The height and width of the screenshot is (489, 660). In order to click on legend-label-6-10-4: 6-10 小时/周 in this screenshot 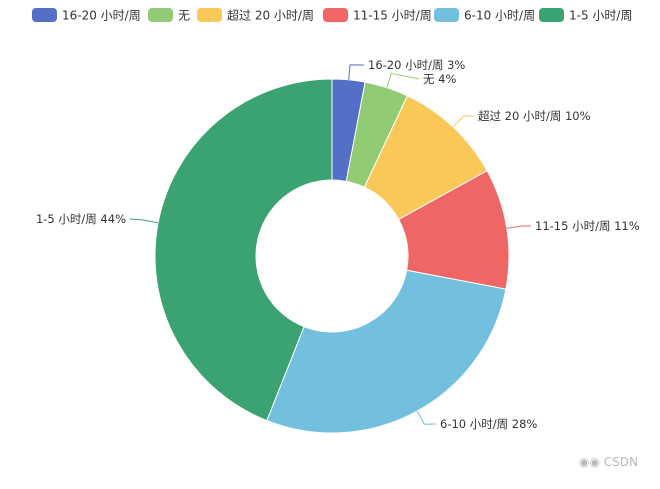, I will do `click(499, 16)`.